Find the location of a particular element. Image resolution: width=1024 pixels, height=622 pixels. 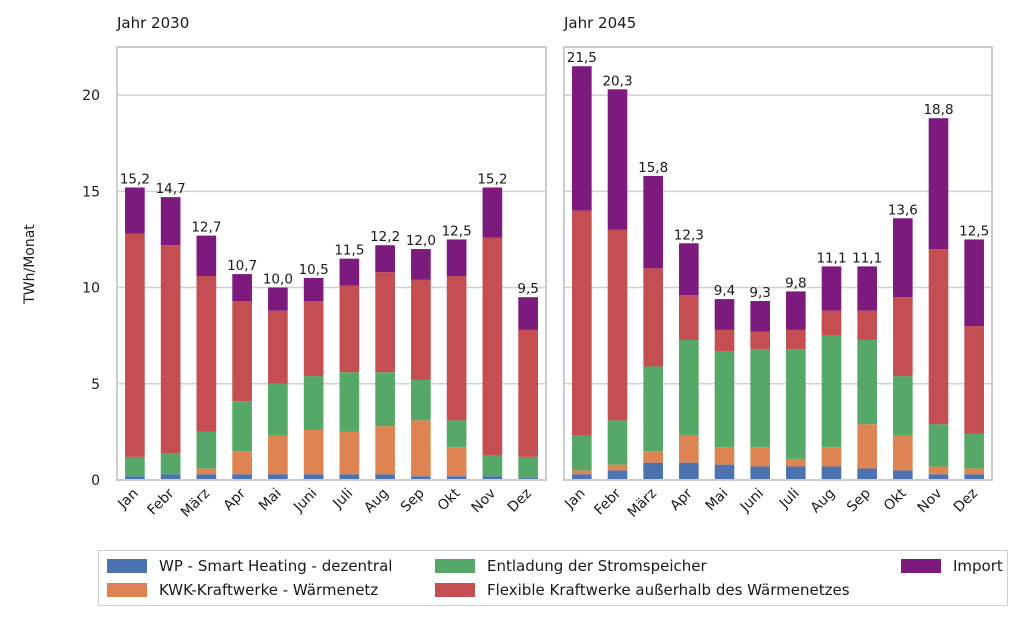

panel-2-x-tick-label: Okt is located at coordinates (895, 499).